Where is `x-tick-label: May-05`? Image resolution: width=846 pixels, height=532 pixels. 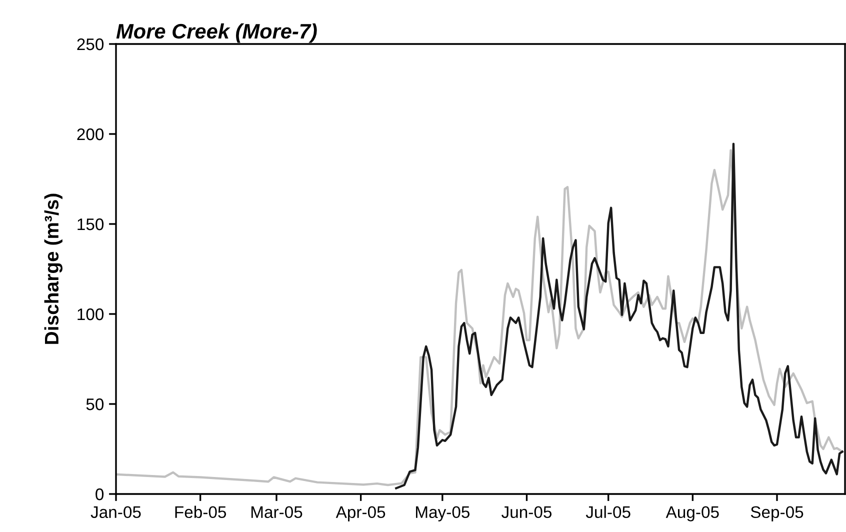 x-tick-label: May-05 is located at coordinates (443, 514).